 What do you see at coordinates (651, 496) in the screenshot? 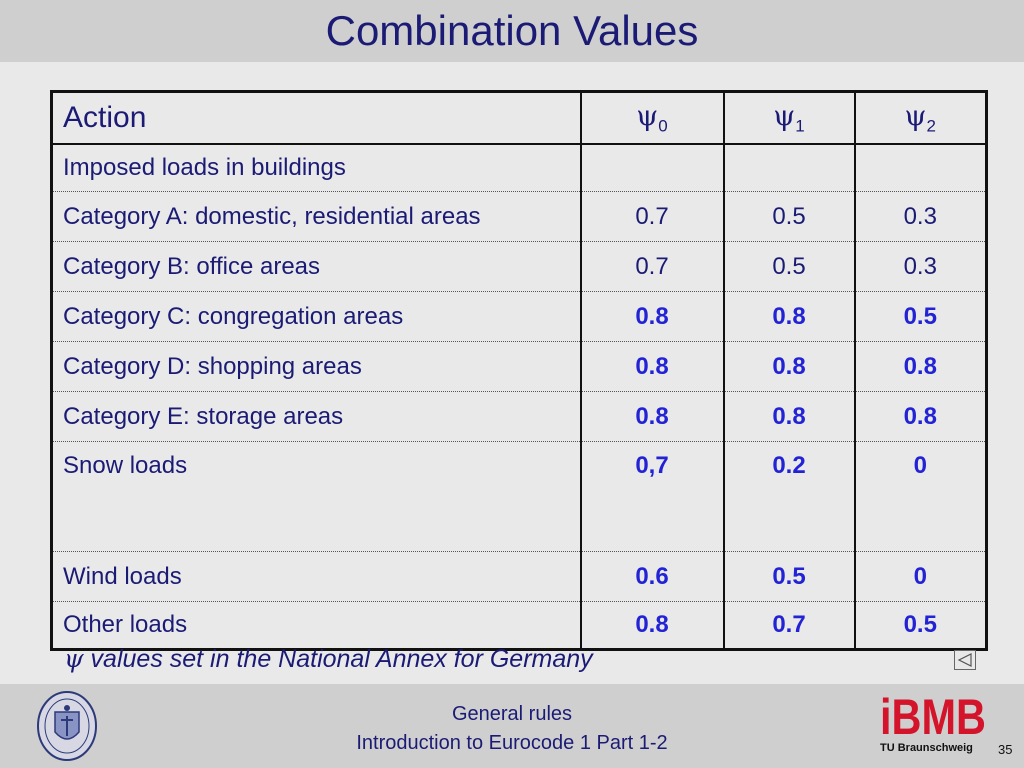
I see `cell-psi-0: 0,7` at bounding box center [651, 496].